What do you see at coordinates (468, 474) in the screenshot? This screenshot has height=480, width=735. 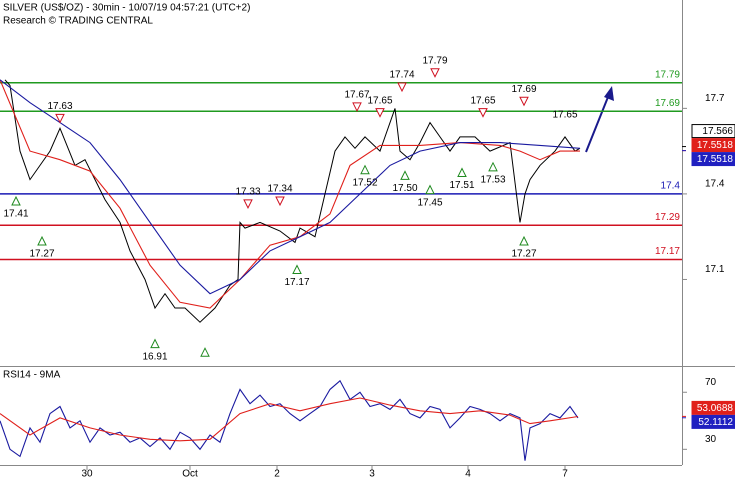 I see `x-tick-label: 4` at bounding box center [468, 474].